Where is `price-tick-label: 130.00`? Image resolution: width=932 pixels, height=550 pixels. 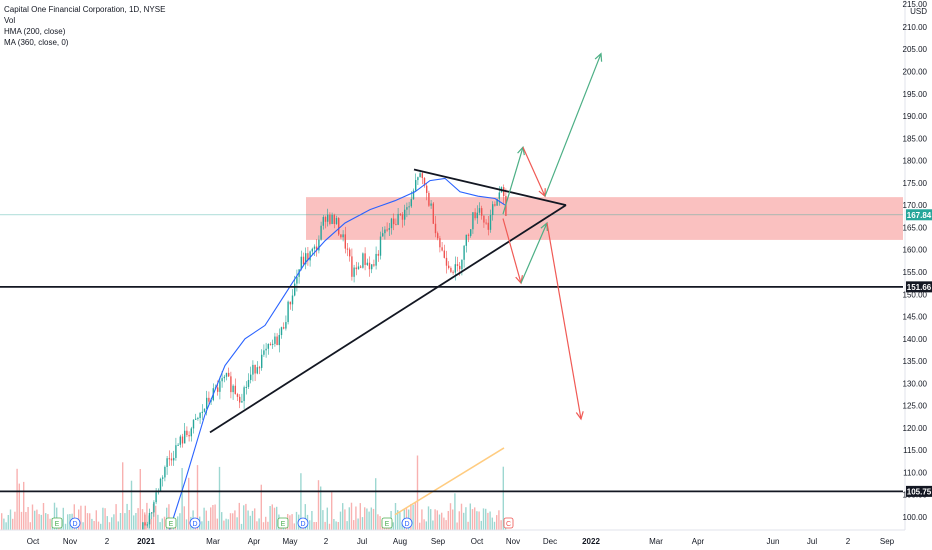
price-tick-label: 130.00 is located at coordinates (915, 383).